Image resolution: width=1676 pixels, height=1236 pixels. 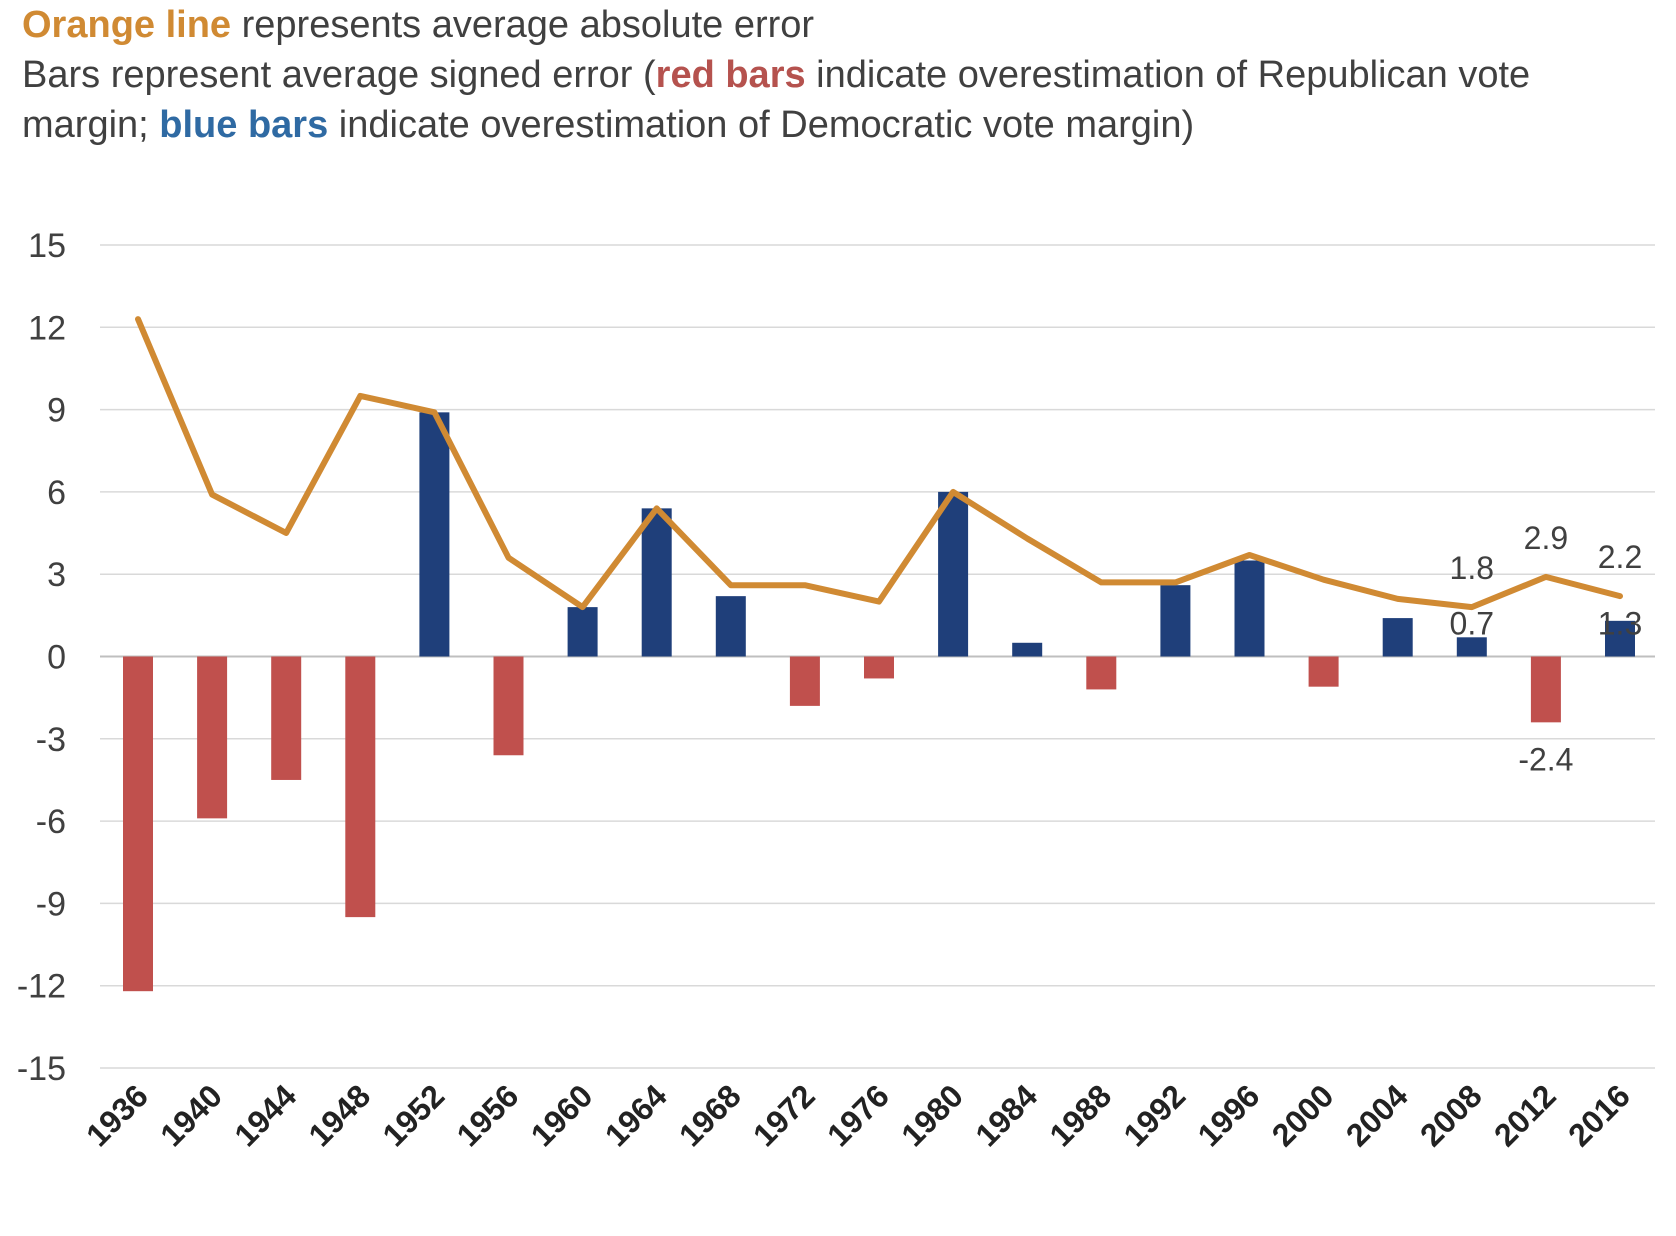 What do you see at coordinates (1620, 638) in the screenshot?
I see `bar-2016` at bounding box center [1620, 638].